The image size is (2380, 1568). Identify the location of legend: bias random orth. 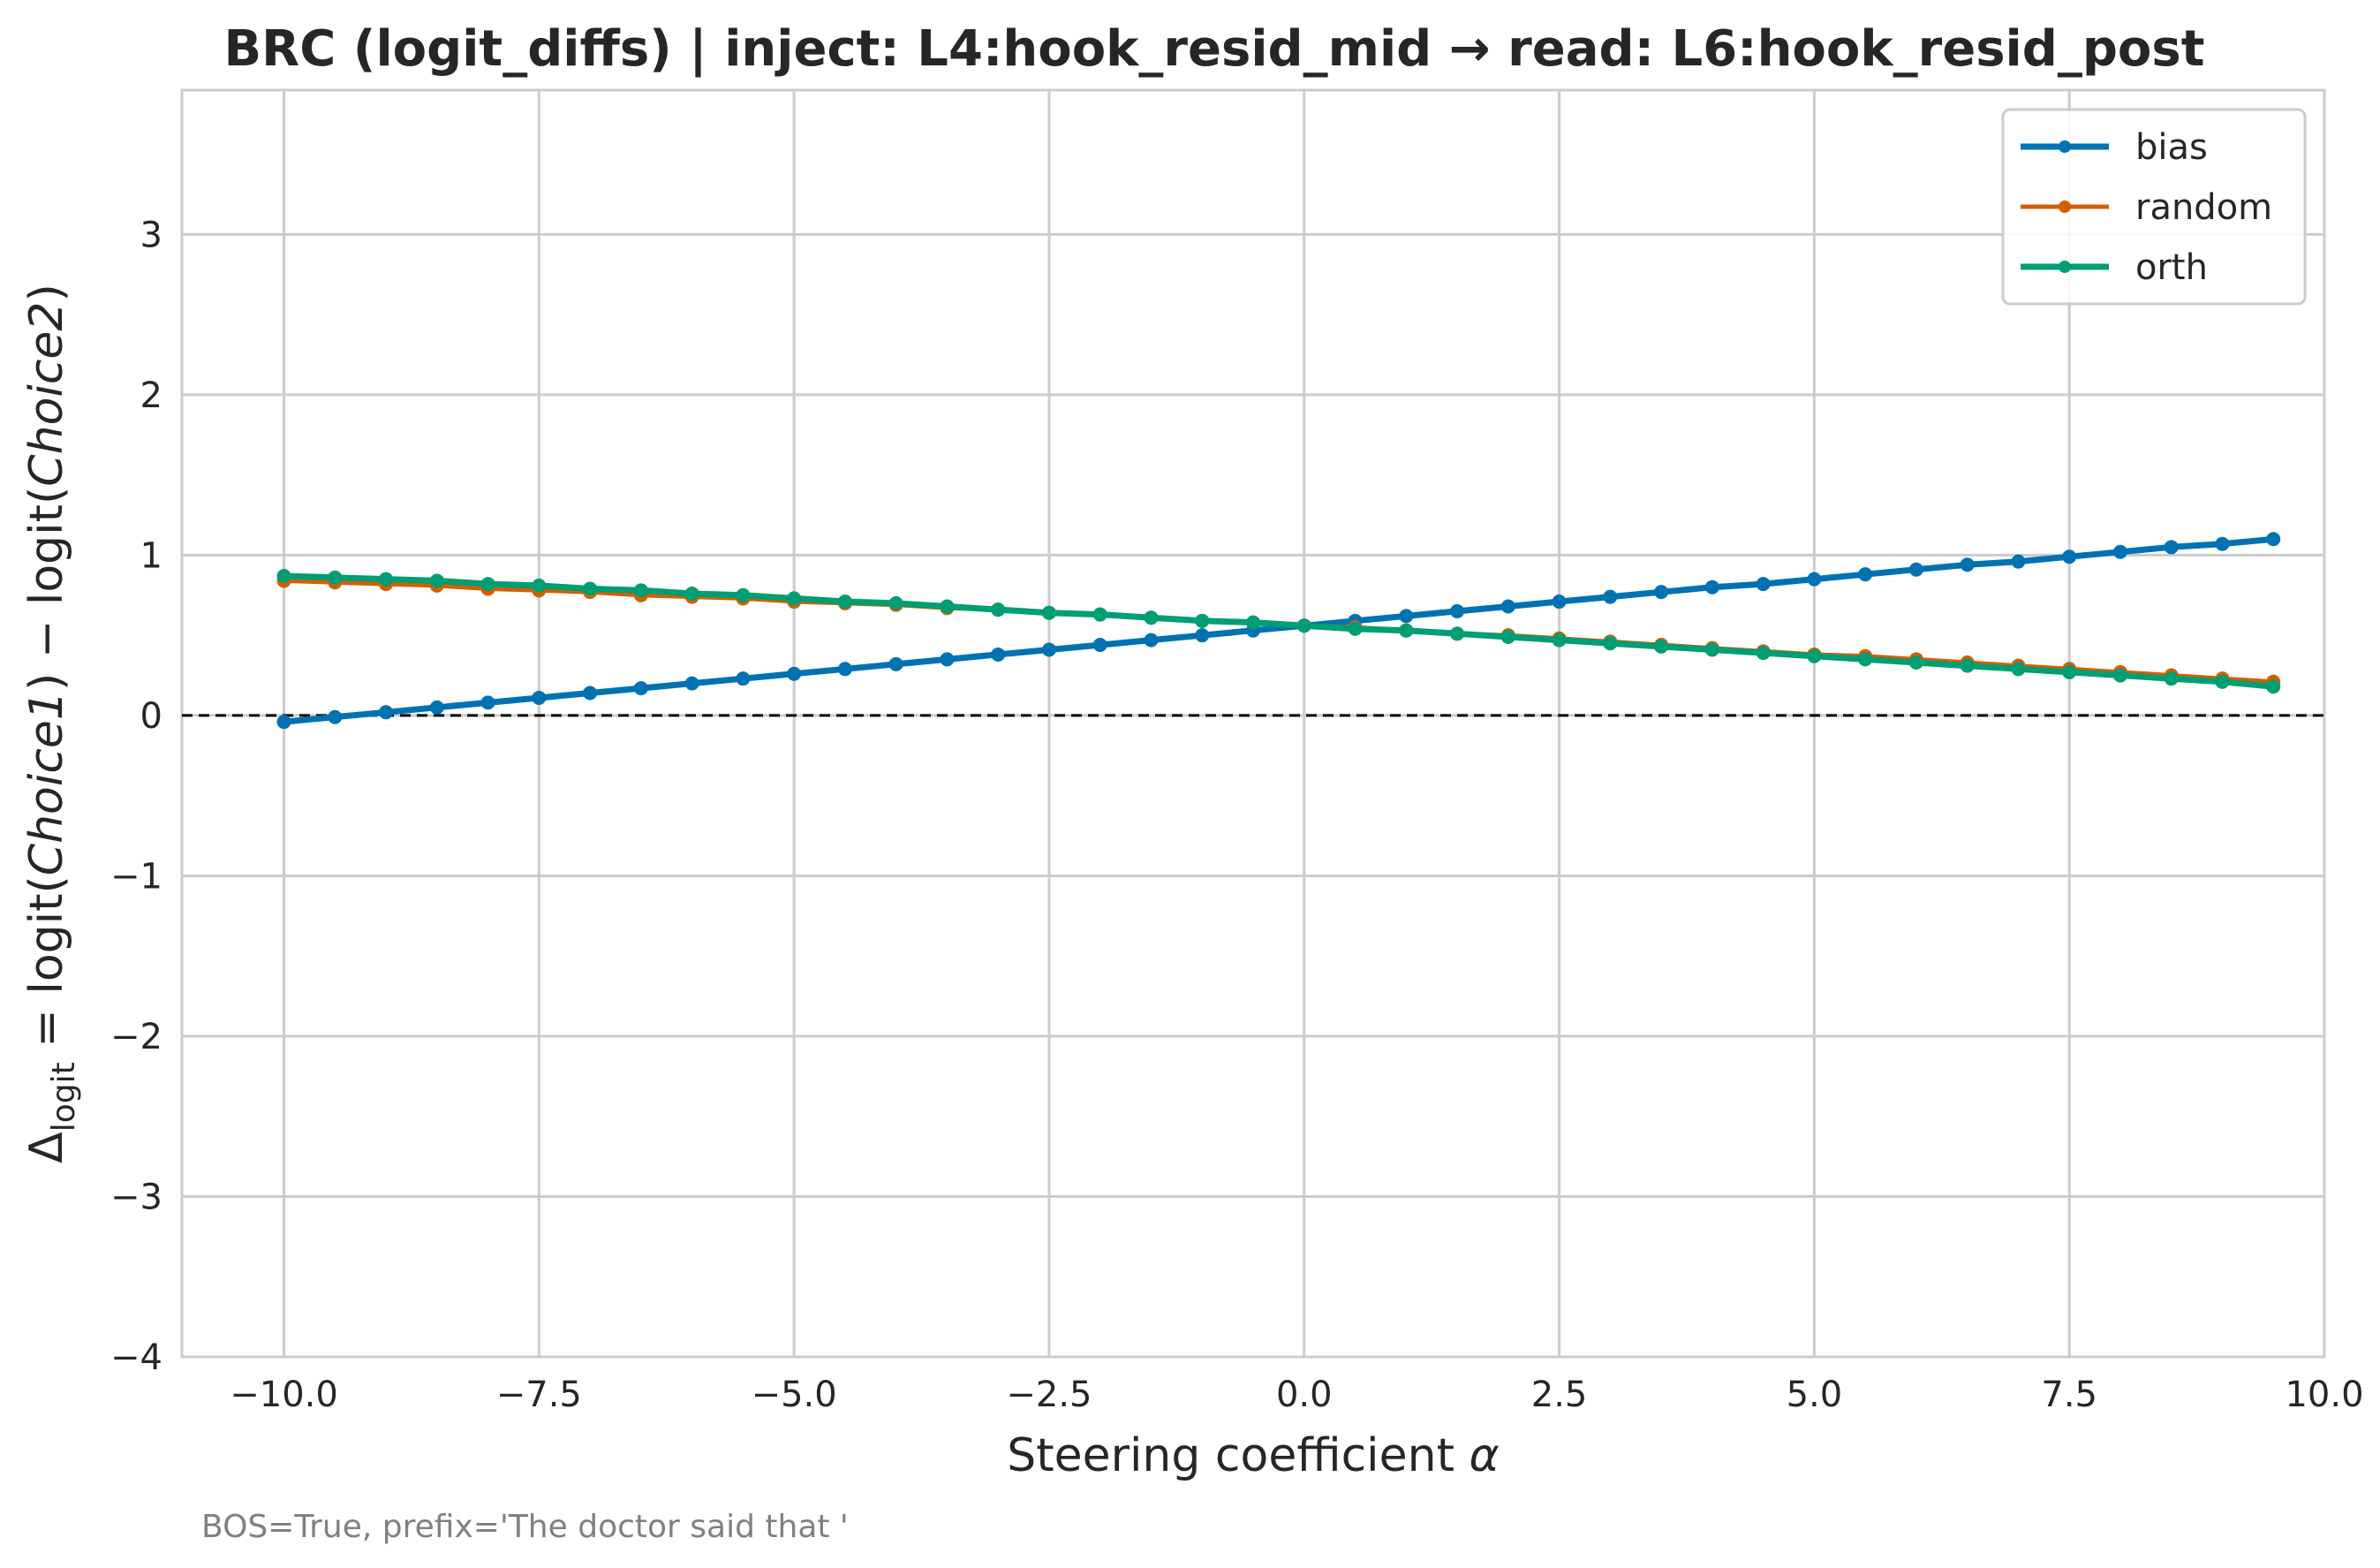
(2154, 207).